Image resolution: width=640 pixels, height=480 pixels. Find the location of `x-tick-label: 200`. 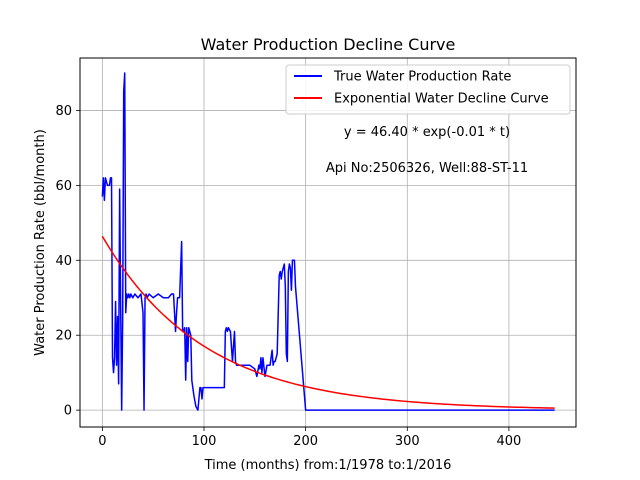

x-tick-label: 200 is located at coordinates (305, 441).